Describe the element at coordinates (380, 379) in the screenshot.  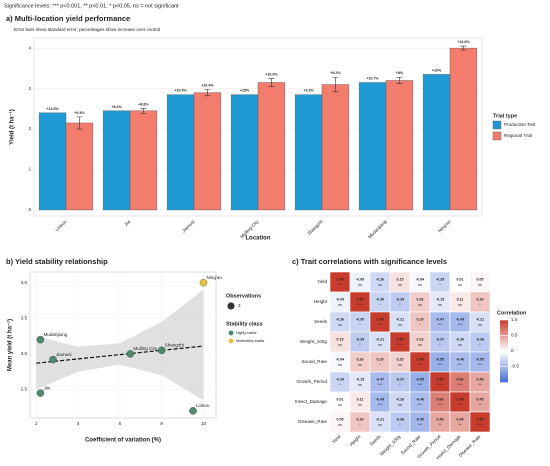
I see `cell-value: -0.47` at that location.